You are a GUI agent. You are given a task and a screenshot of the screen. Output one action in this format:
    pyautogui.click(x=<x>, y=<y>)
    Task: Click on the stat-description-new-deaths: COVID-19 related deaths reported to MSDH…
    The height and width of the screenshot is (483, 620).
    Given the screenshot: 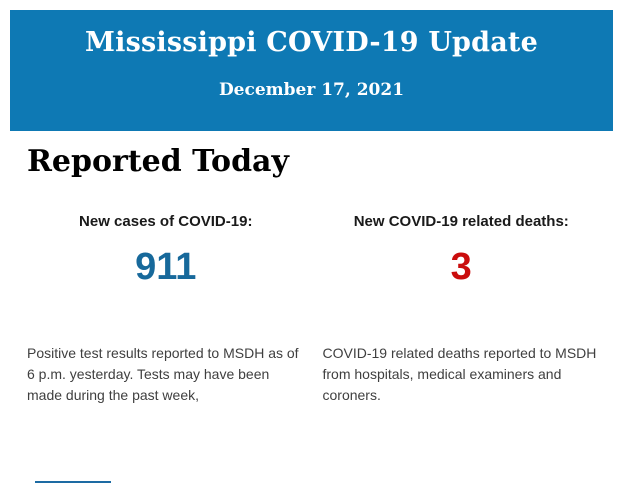 What is the action you would take?
    pyautogui.click(x=459, y=374)
    